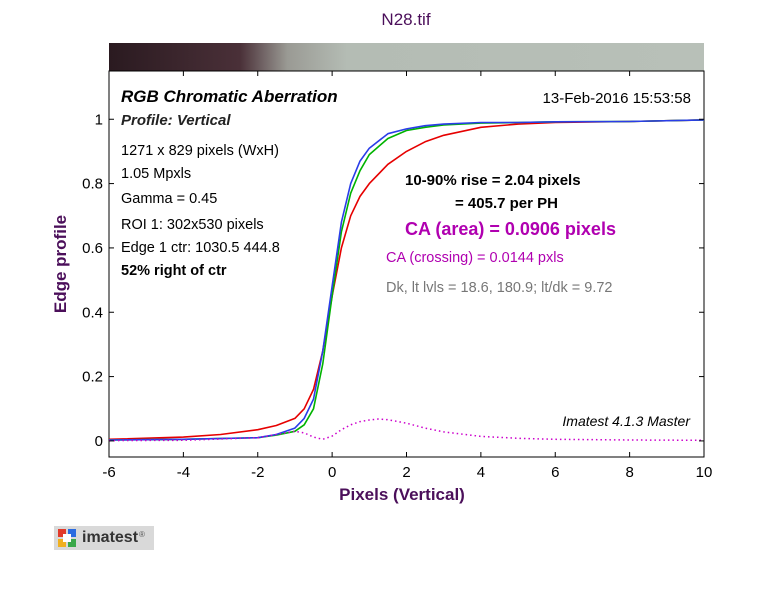  What do you see at coordinates (257, 472) in the screenshot?
I see `x-tick-label: -2` at bounding box center [257, 472].